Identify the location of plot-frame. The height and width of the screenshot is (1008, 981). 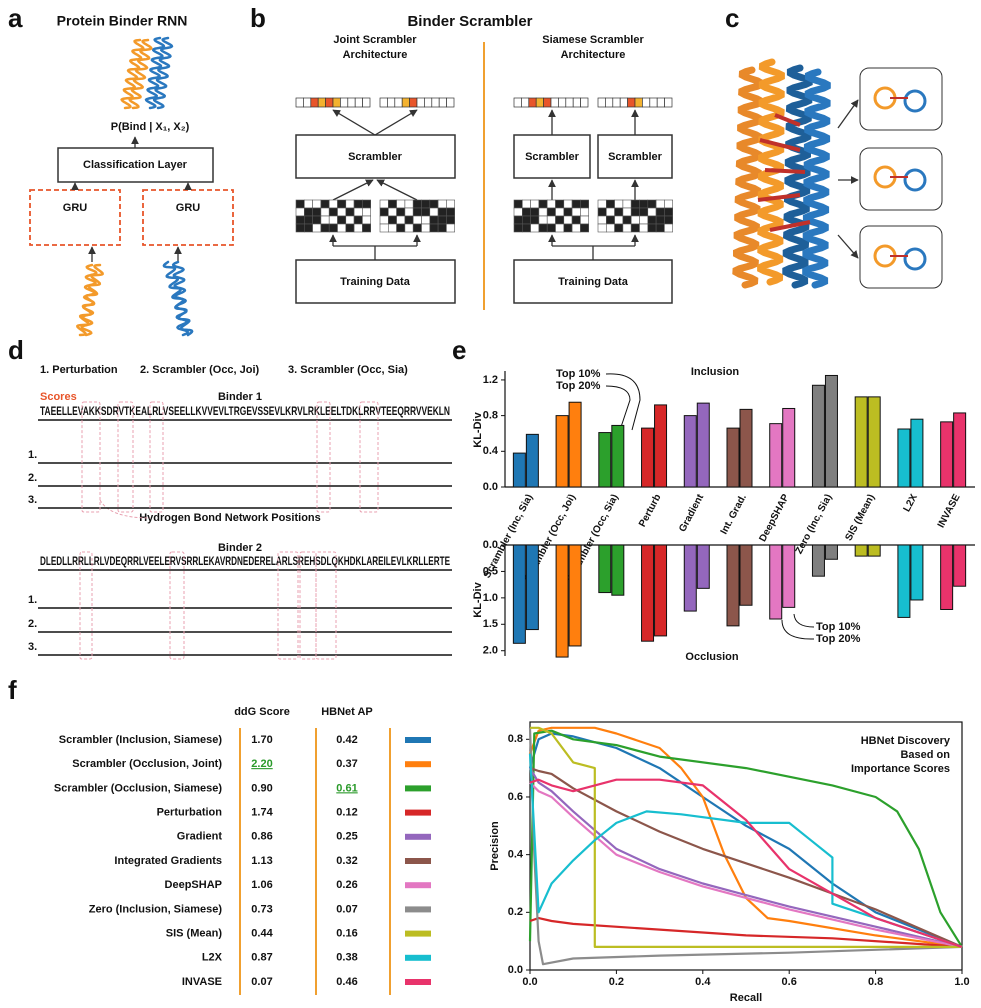
(746, 846).